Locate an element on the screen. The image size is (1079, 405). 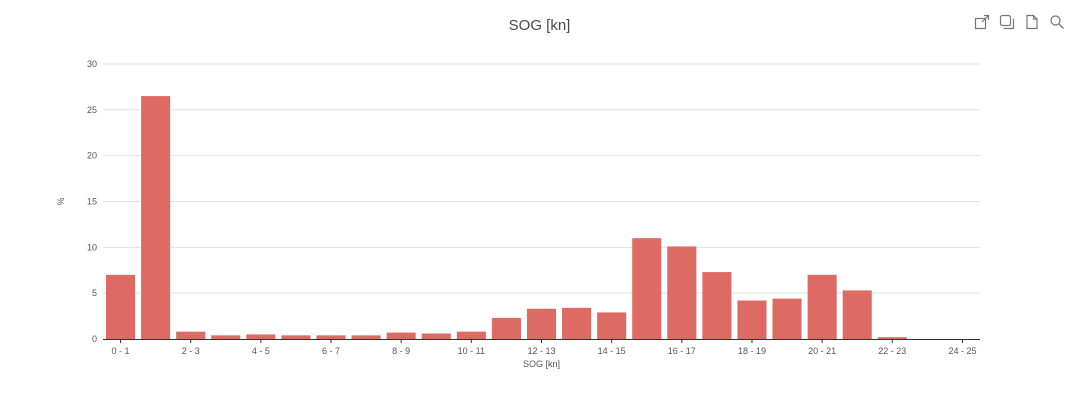
chart-toolbar is located at coordinates (1019, 22).